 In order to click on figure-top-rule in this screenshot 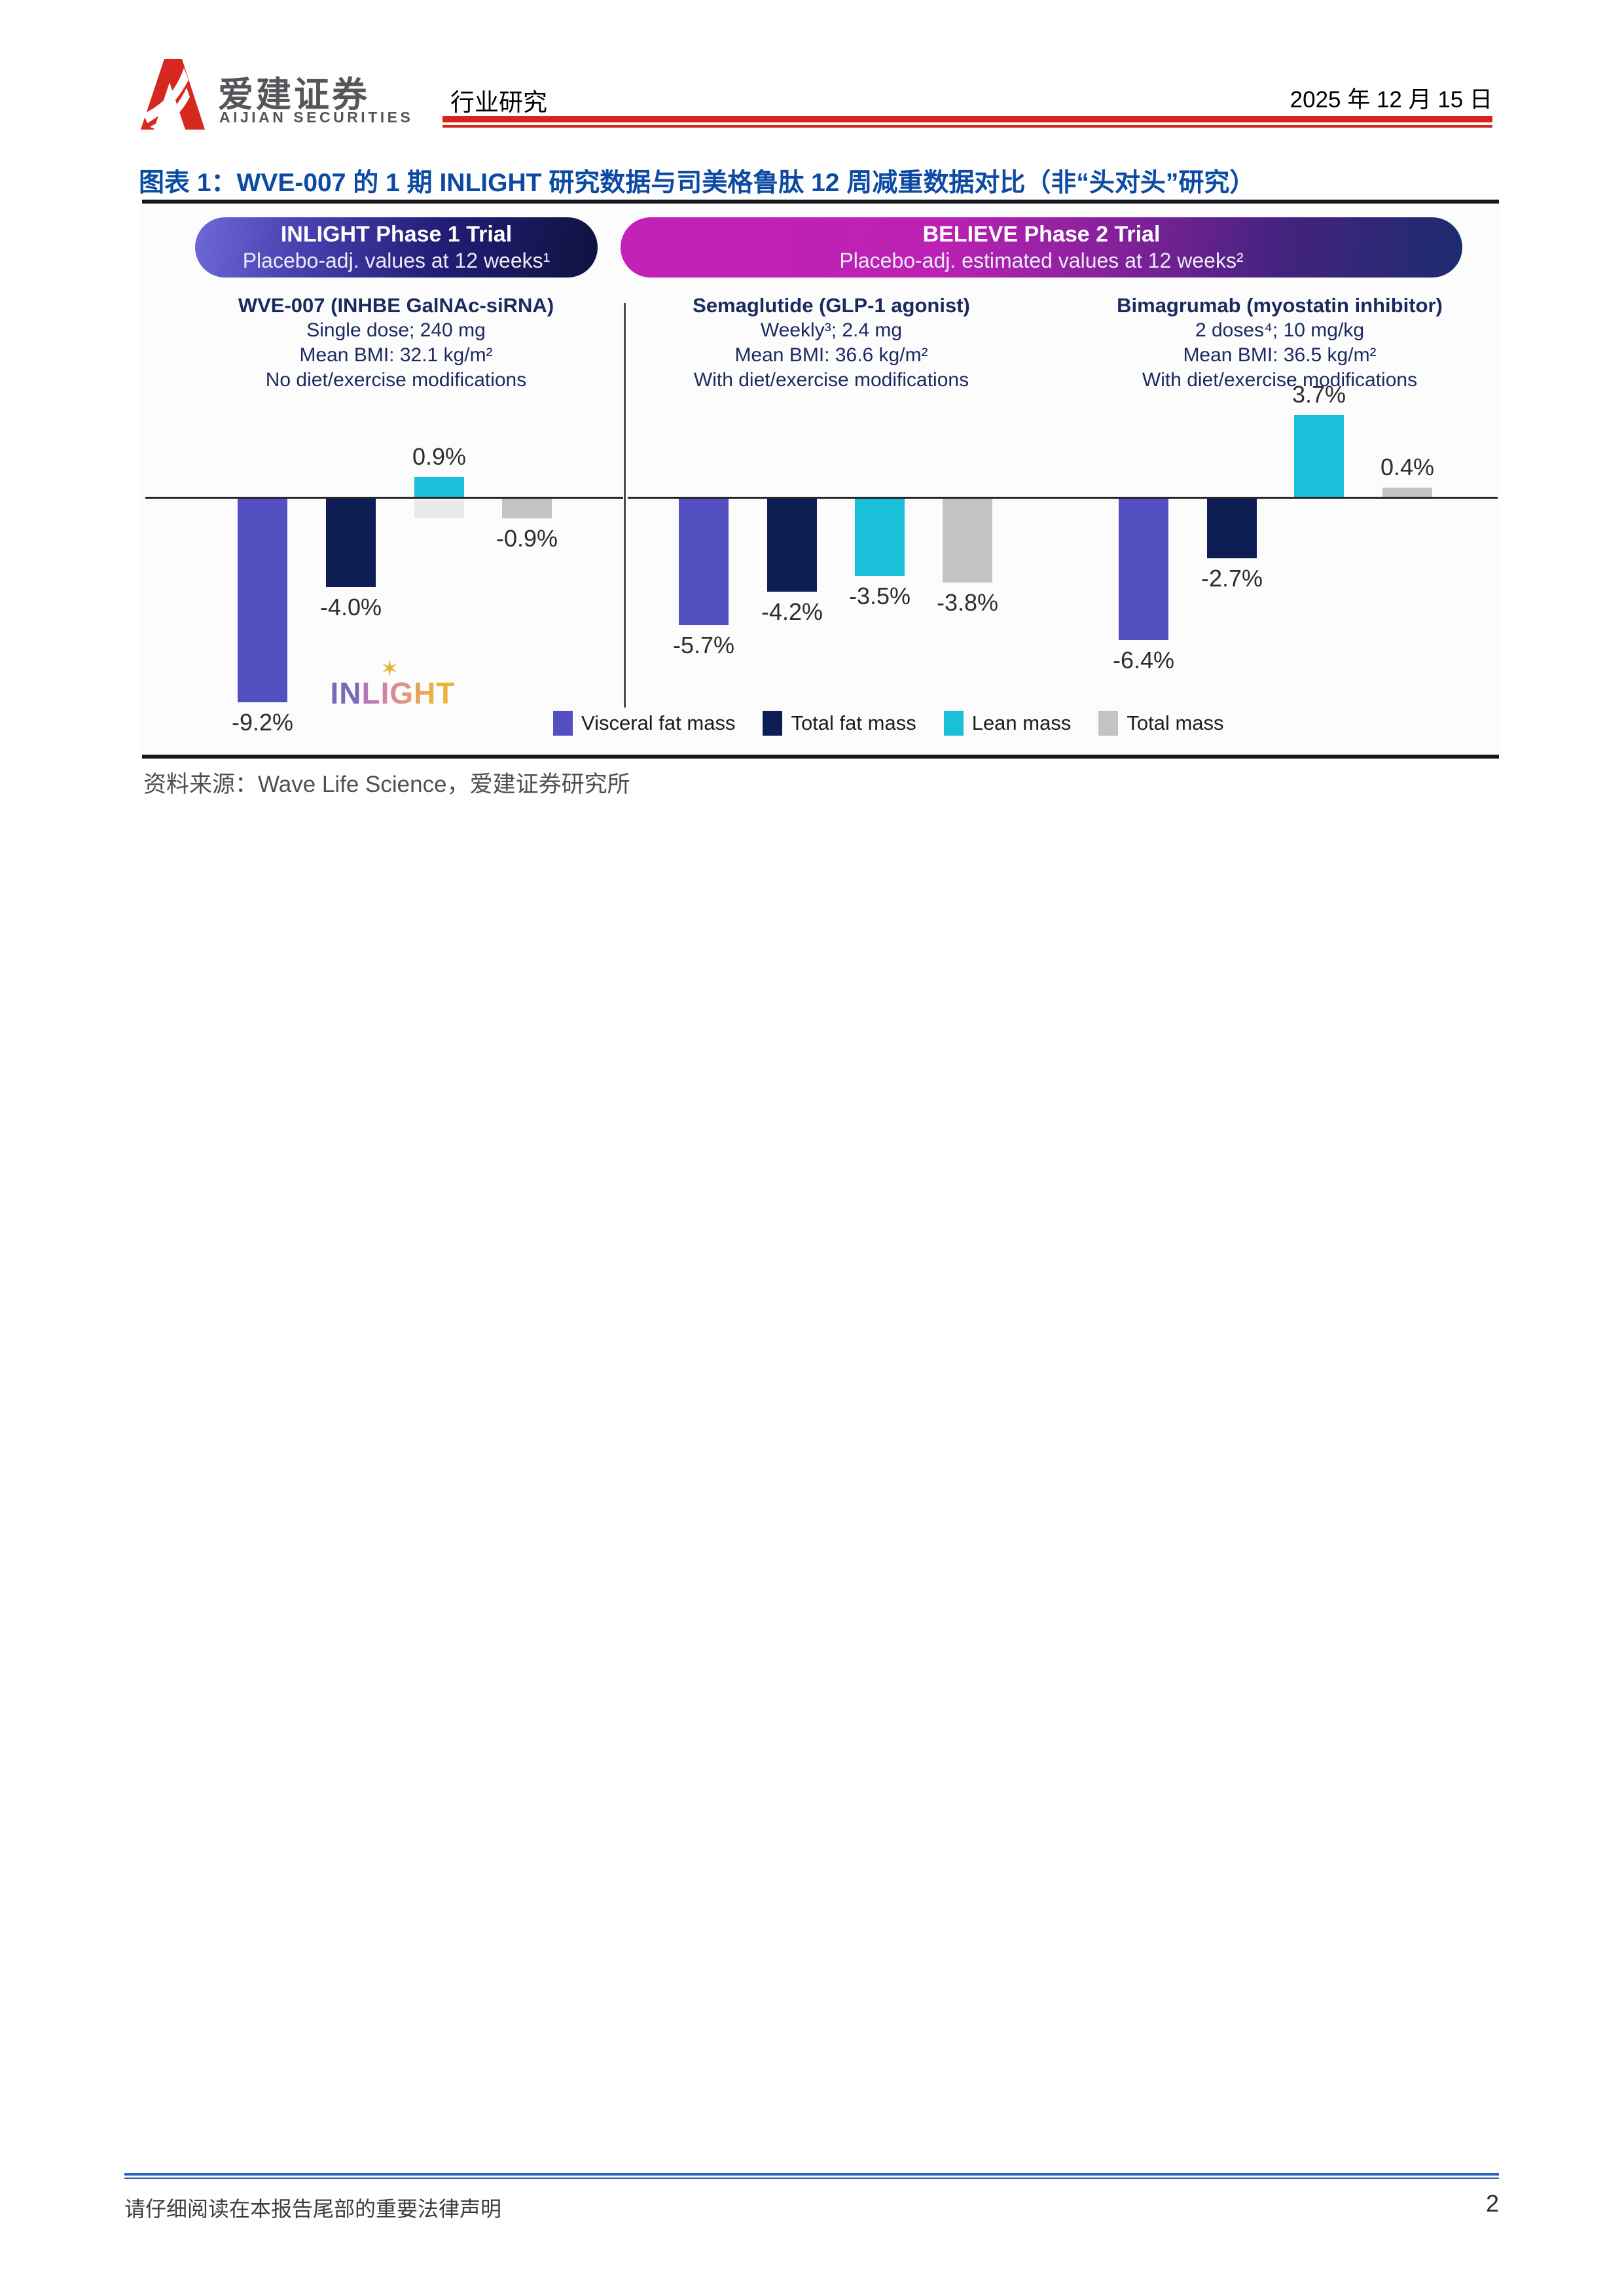, I will do `click(820, 202)`.